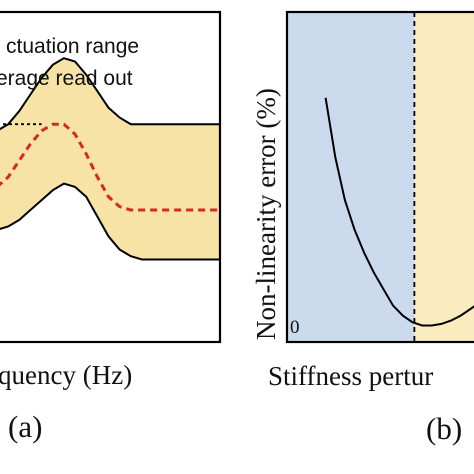 The image size is (474, 474). What do you see at coordinates (110, 221) in the screenshot?
I see `lower-bound-line` at bounding box center [110, 221].